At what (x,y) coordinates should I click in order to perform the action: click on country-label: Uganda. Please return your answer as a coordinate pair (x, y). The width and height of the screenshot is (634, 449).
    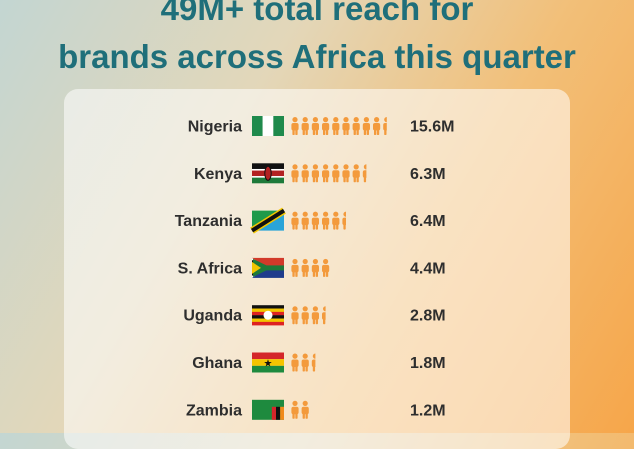
    Looking at the image, I should click on (212, 316).